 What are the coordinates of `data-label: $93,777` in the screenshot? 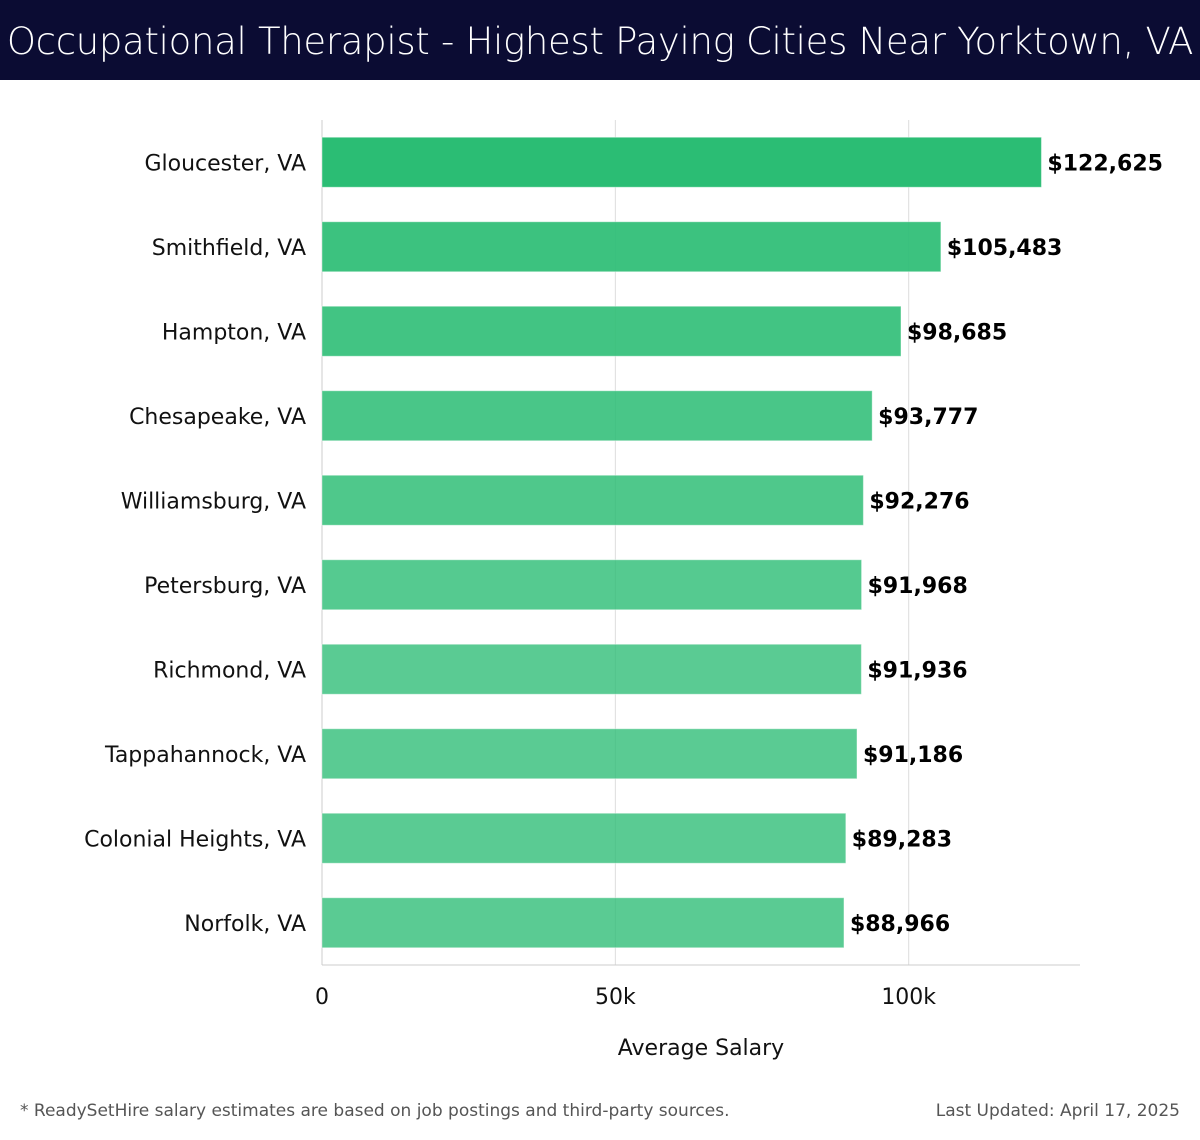 It's located at (928, 417).